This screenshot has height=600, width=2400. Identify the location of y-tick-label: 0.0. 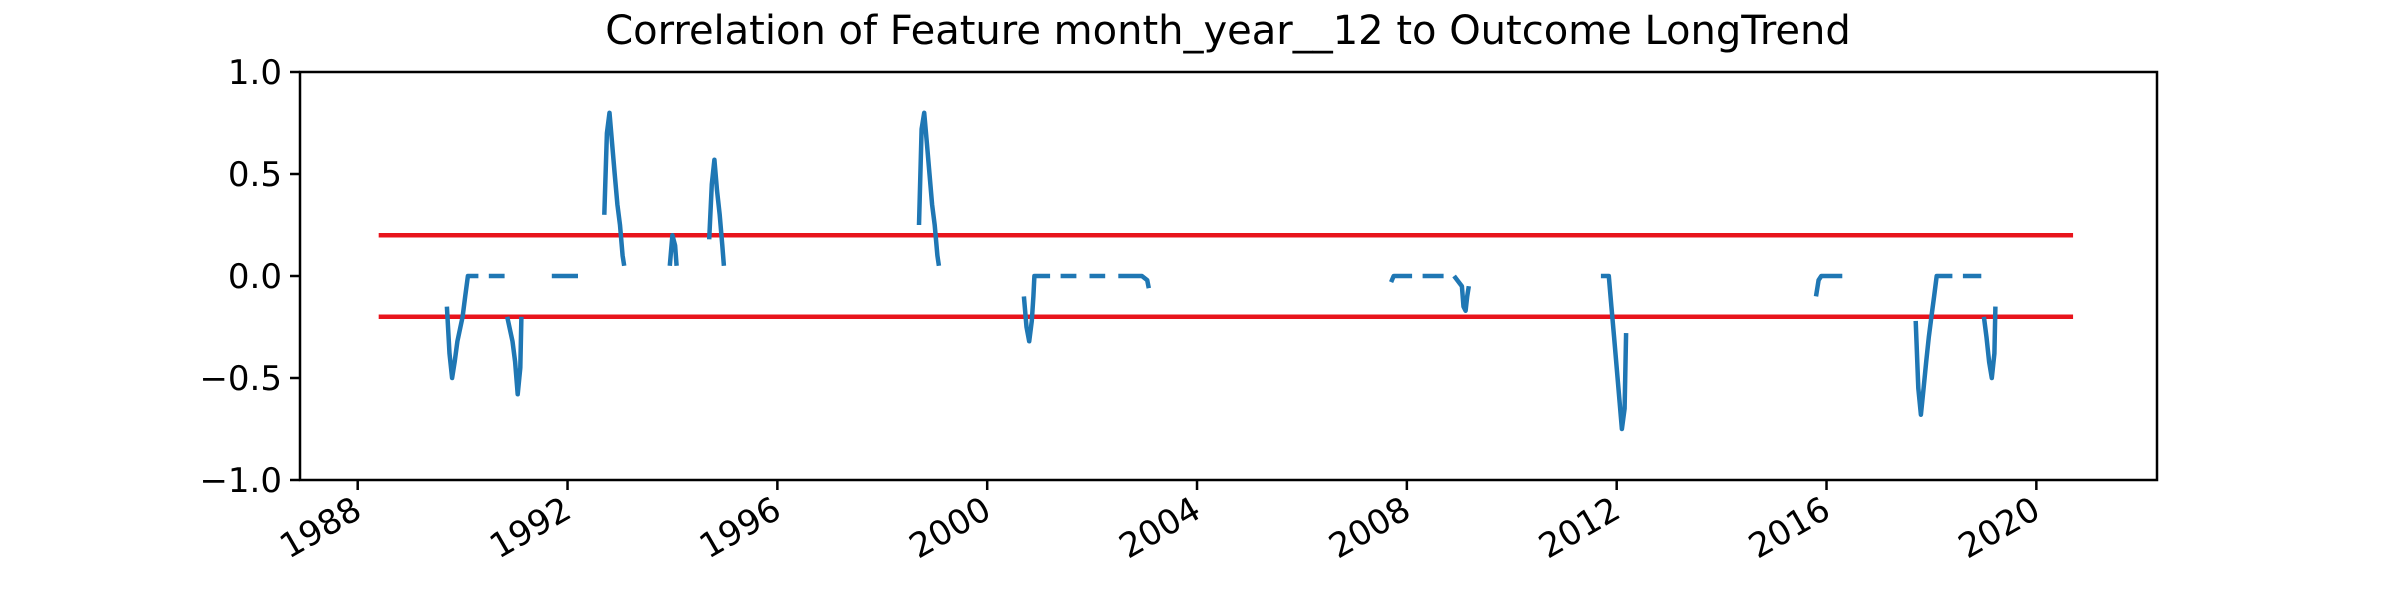
(255, 277).